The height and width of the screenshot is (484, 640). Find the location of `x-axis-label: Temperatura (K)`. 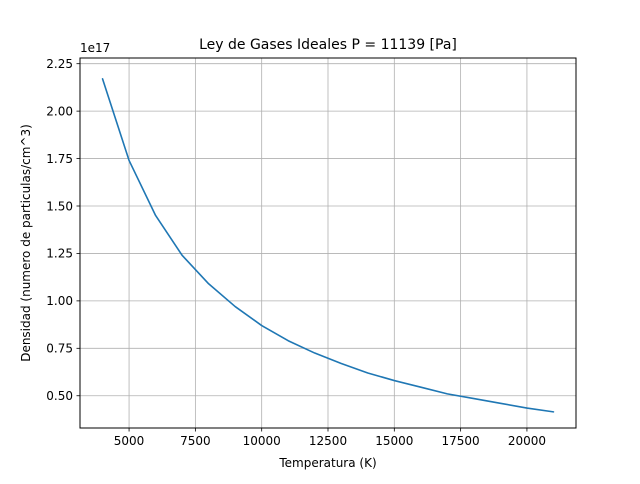

x-axis-label: Temperatura (K) is located at coordinates (327, 463).